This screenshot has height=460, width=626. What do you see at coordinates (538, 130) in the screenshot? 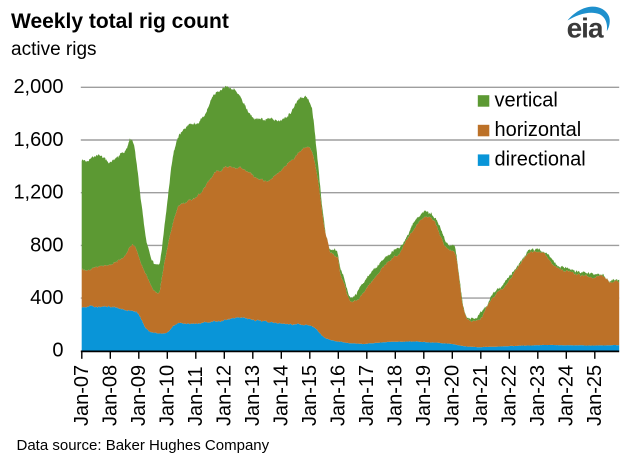
I see `svg-text: horizontal` at bounding box center [538, 130].